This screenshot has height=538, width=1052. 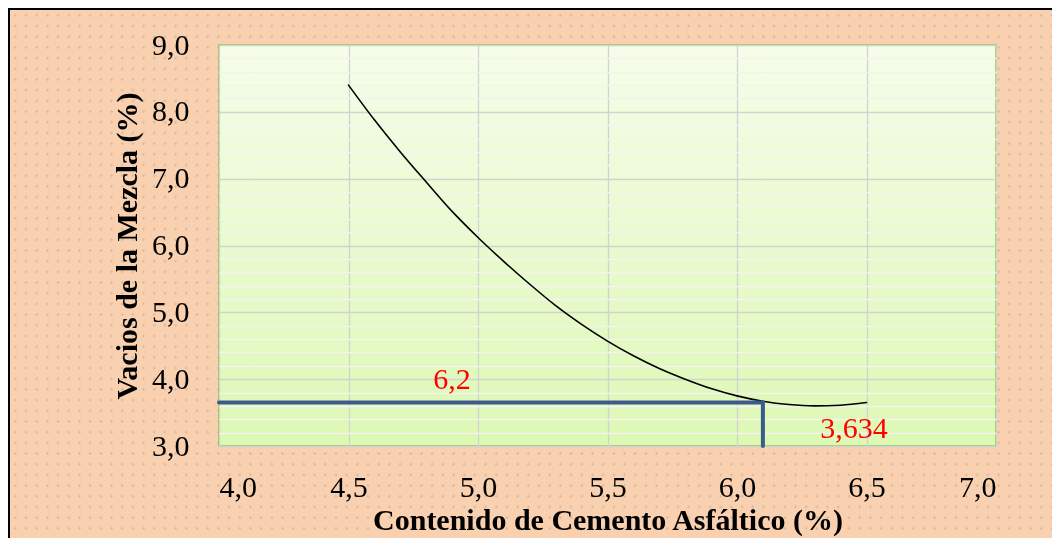 What do you see at coordinates (854, 427) in the screenshot?
I see `annotation: 3,634` at bounding box center [854, 427].